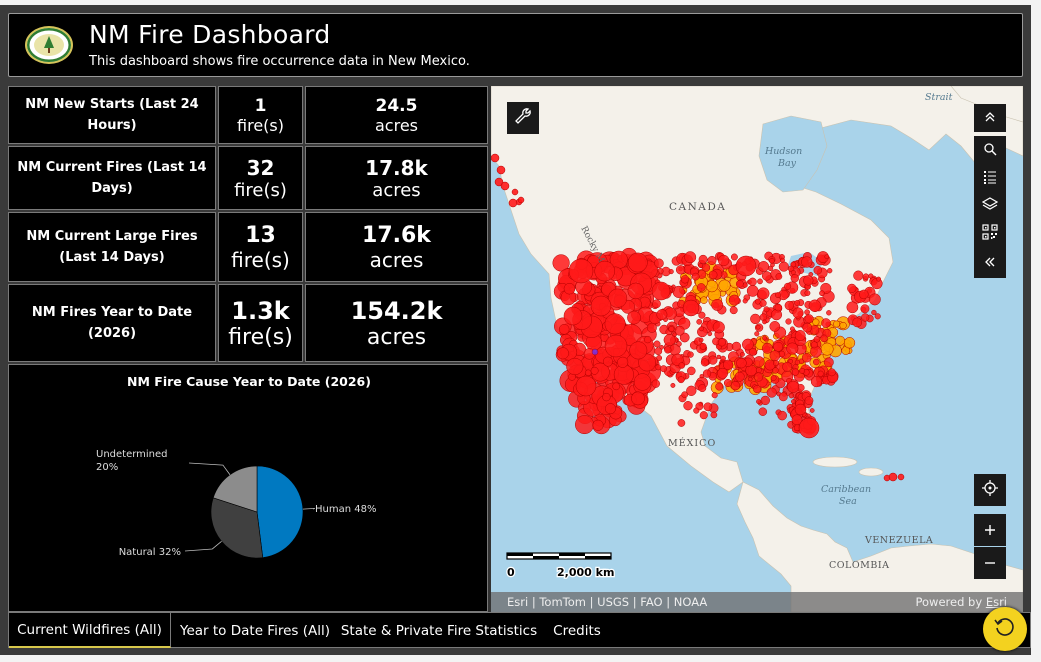 Image resolution: width=1041 pixels, height=662 pixels. What do you see at coordinates (990, 118) in the screenshot?
I see `collapse-toolbar-button` at bounding box center [990, 118].